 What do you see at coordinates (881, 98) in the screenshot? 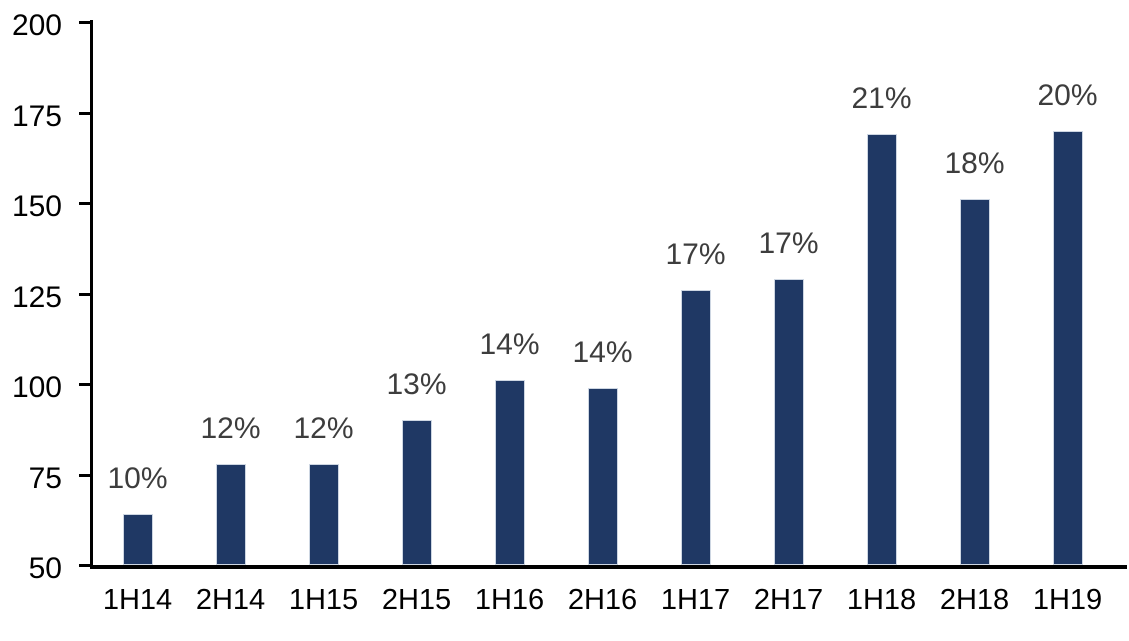
I see `bar-value-label: 21%` at bounding box center [881, 98].